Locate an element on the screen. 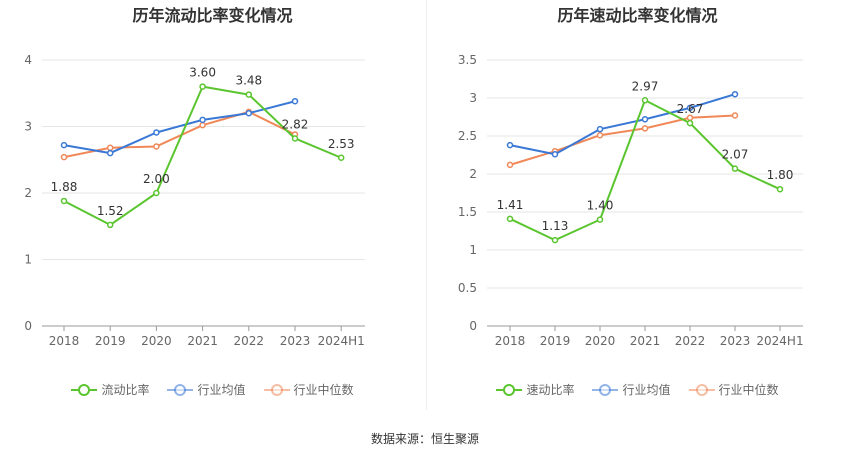 The width and height of the screenshot is (850, 459). legend-label: 速动比率 is located at coordinates (550, 390).